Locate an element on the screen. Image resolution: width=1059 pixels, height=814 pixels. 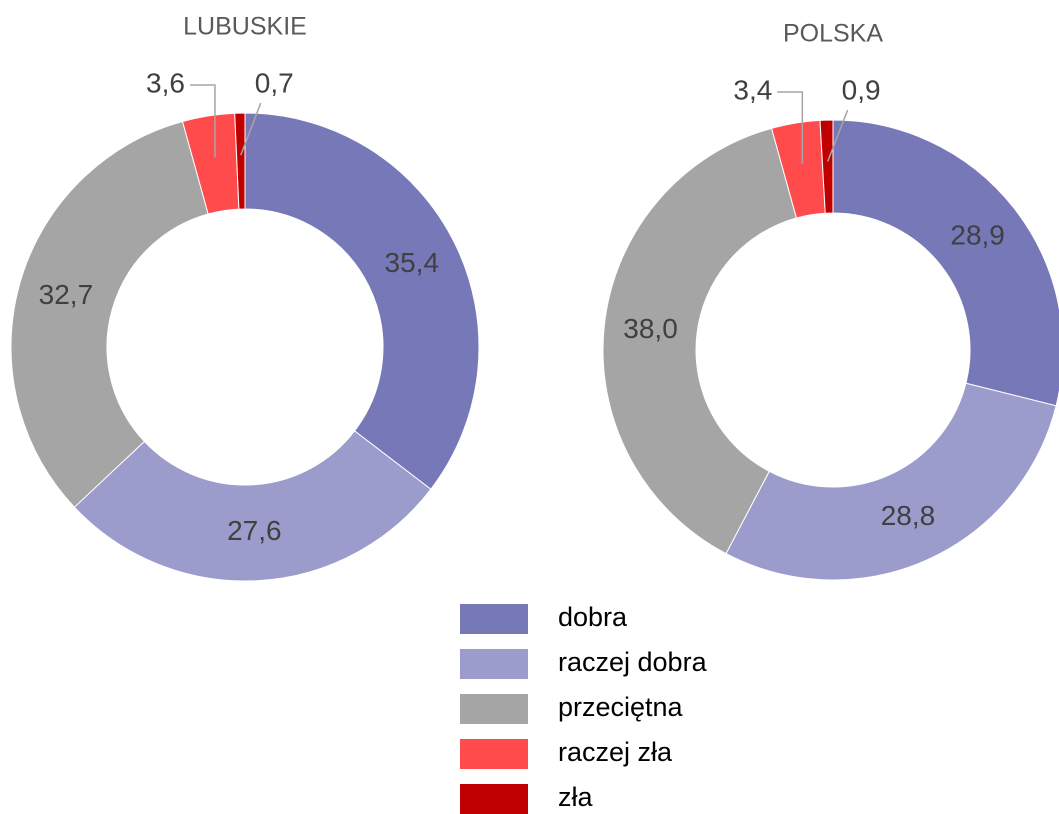
legend-label: raczej dobra is located at coordinates (633, 662).